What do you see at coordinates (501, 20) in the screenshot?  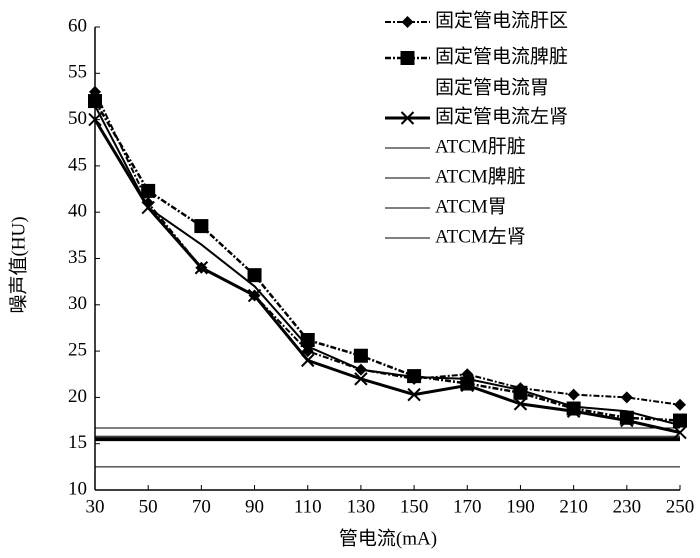 I see `legend-label: 固定管电流肝区` at bounding box center [501, 20].